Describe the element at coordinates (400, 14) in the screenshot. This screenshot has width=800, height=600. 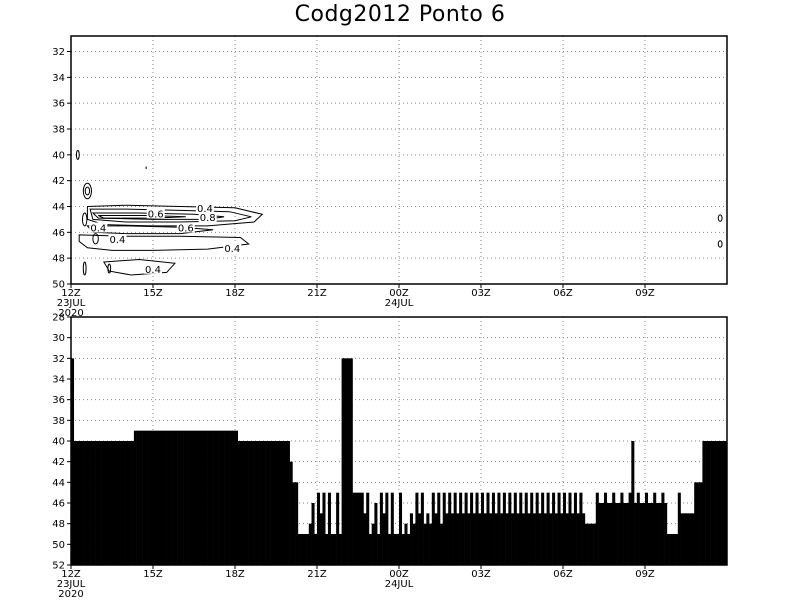
I see `page-title: Codg2012 Ponto 6` at that location.